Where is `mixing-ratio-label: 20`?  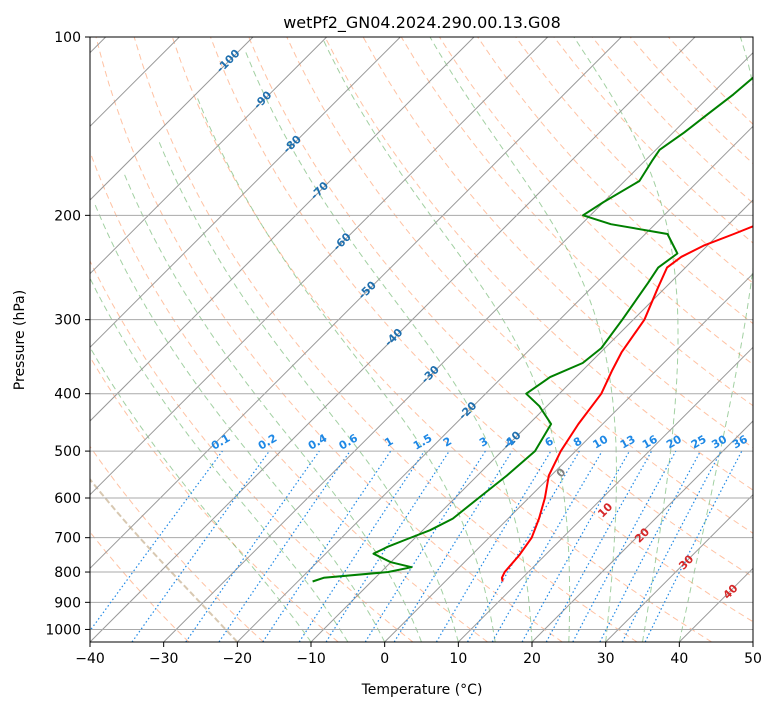
mixing-ratio-label: 20 is located at coordinates (674, 441).